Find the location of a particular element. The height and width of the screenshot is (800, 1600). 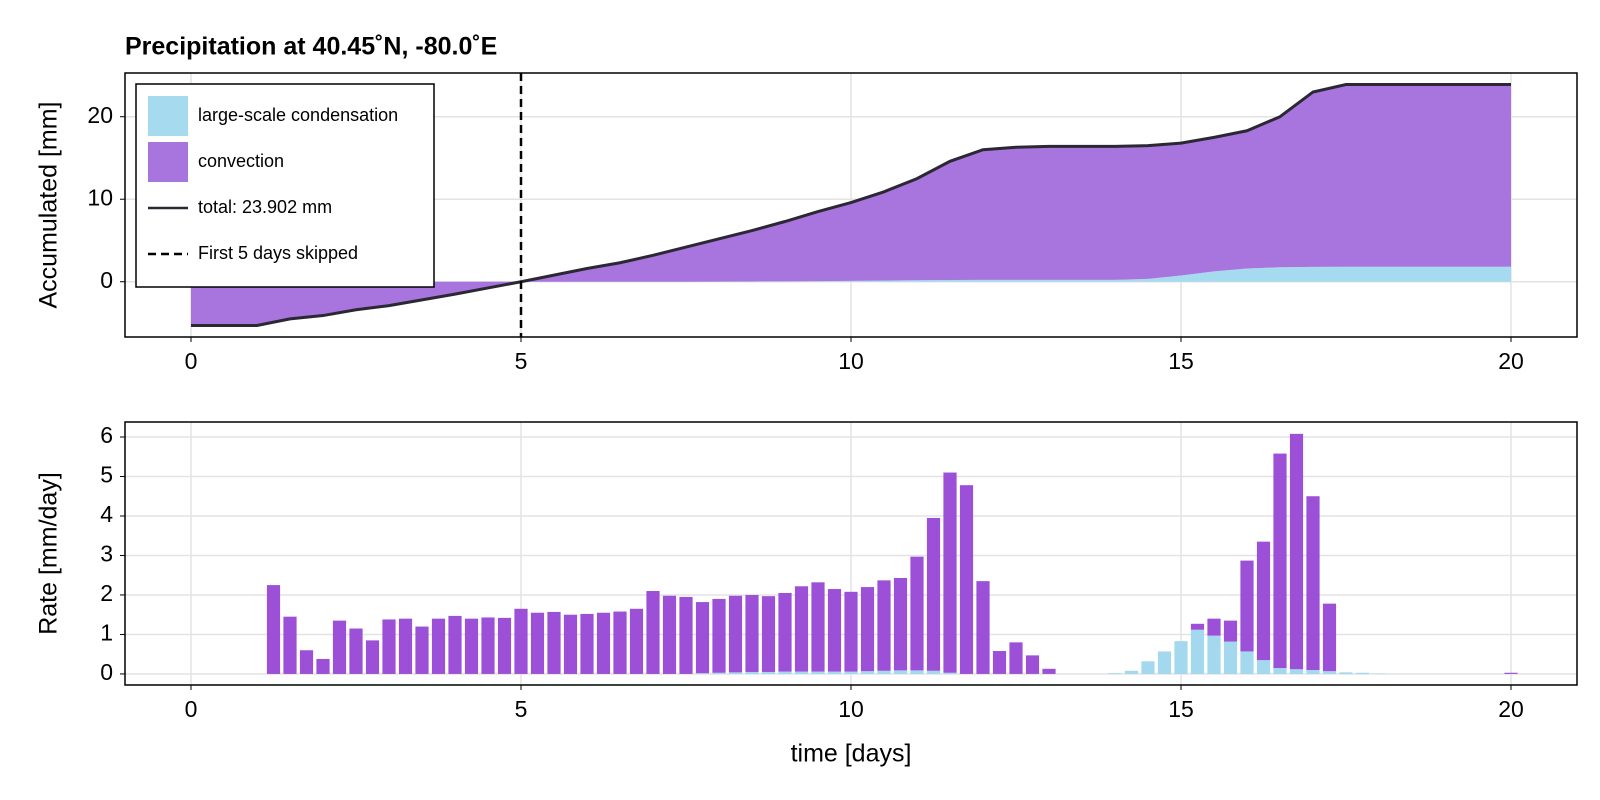

y-tick-label: 5 is located at coordinates (106, 475).